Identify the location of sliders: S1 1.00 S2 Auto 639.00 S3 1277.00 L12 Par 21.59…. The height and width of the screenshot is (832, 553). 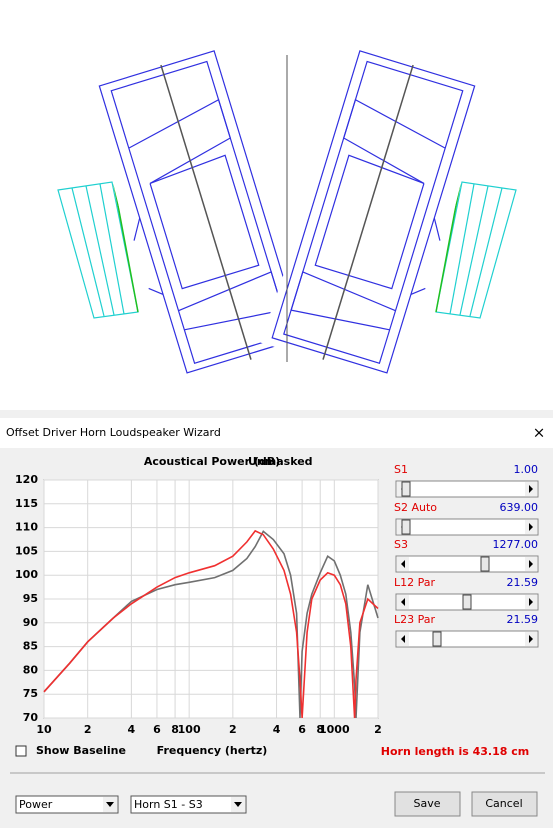
(466, 555).